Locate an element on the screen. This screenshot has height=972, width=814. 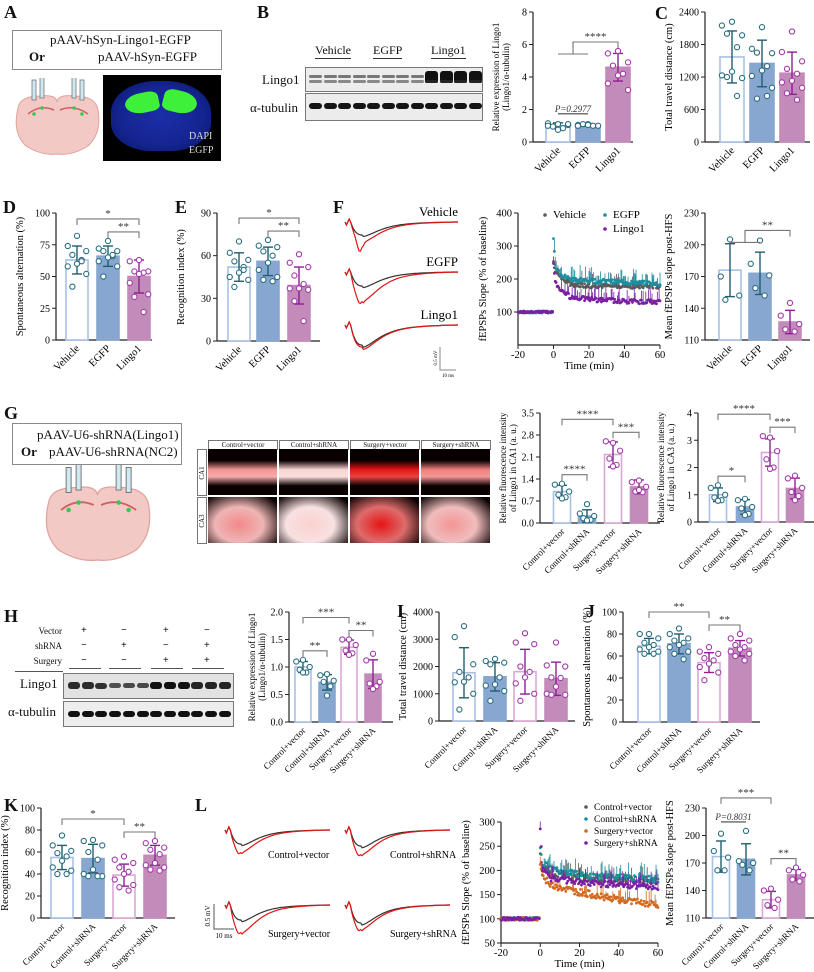
panel-letter-d: D is located at coordinates (9, 207).